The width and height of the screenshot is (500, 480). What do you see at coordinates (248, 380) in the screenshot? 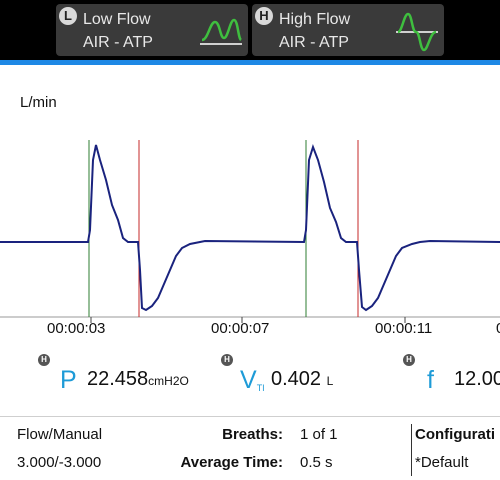
I see `volume-symbol: V` at bounding box center [248, 380].